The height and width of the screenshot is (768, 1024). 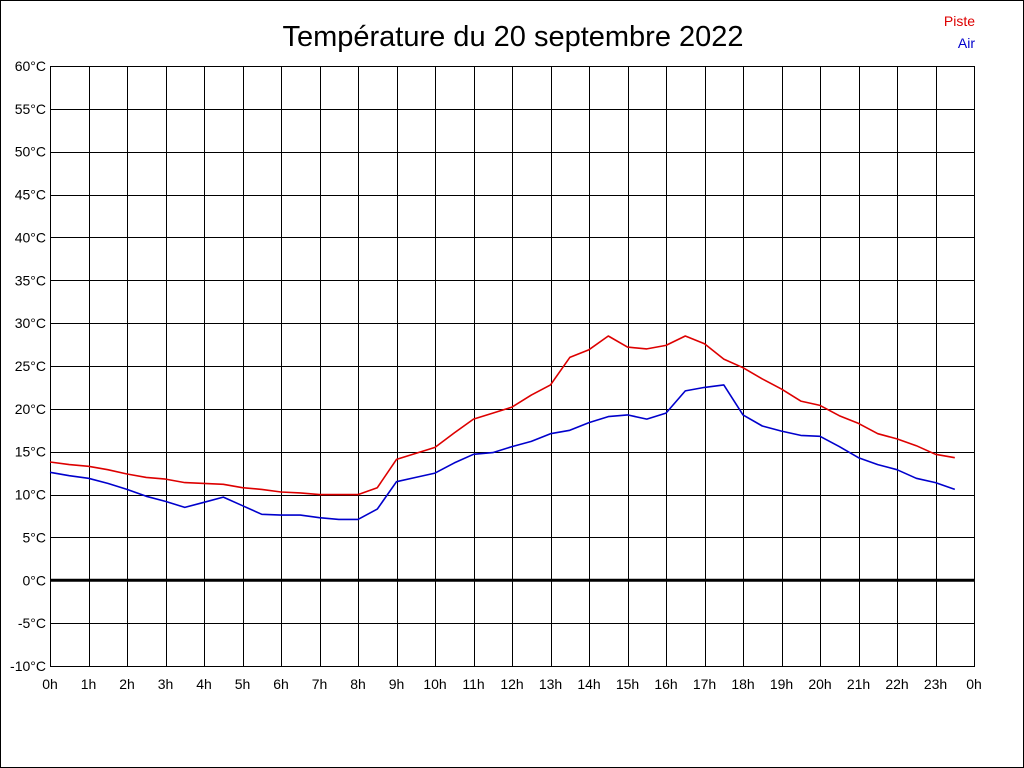 What do you see at coordinates (243, 684) in the screenshot?
I see `x-tick-label: 5h` at bounding box center [243, 684].